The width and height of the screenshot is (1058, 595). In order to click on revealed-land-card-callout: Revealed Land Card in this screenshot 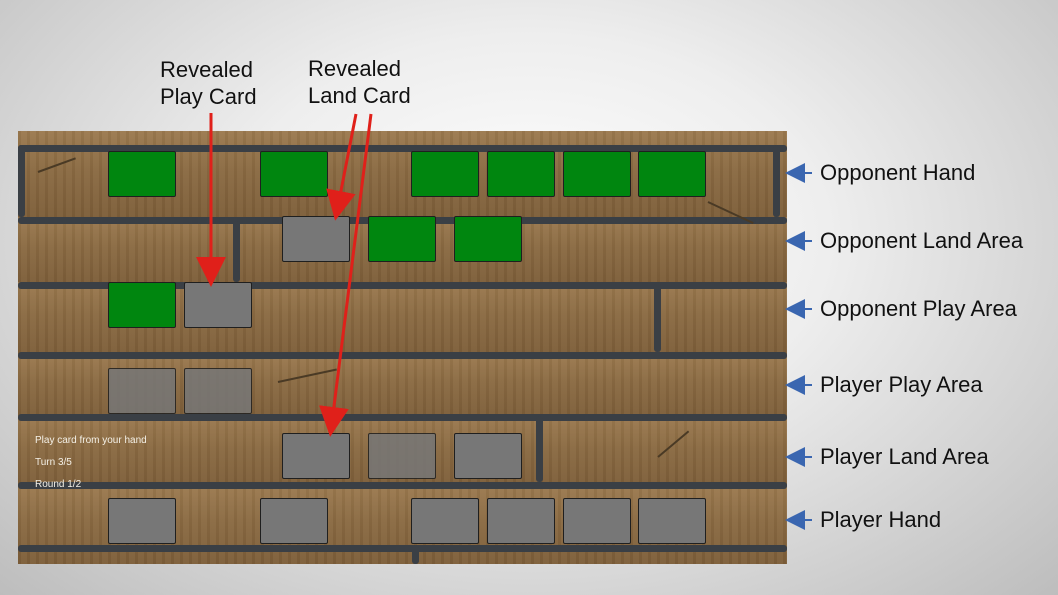, I will do `click(359, 82)`.